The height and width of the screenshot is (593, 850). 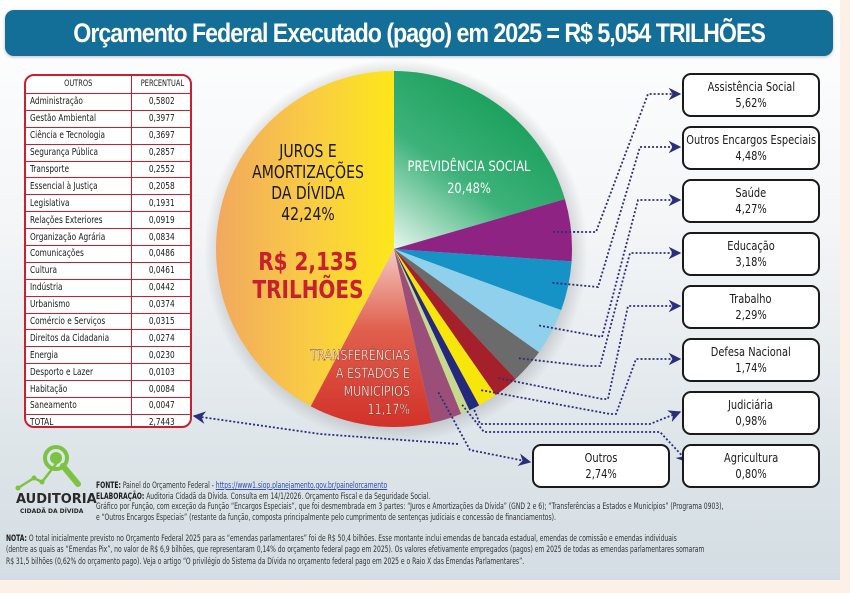 I want to click on callout-pct: 0,80%, so click(x=751, y=474).